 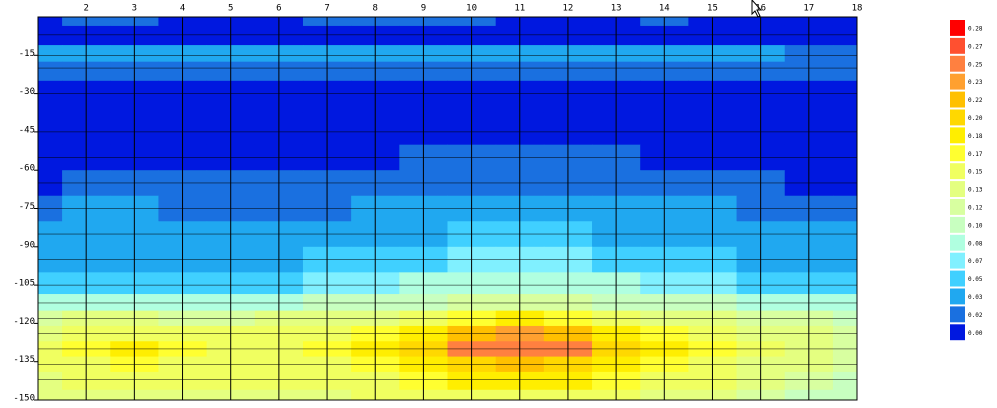 I want to click on y-tick-label: -135, so click(x=24, y=360).